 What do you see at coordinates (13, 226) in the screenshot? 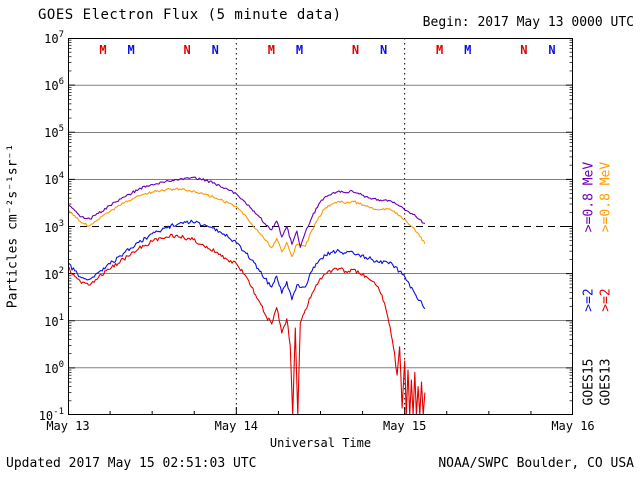
I see `y-axis-label: Particles cm⁻²s⁻¹sr⁻¹` at bounding box center [13, 226].